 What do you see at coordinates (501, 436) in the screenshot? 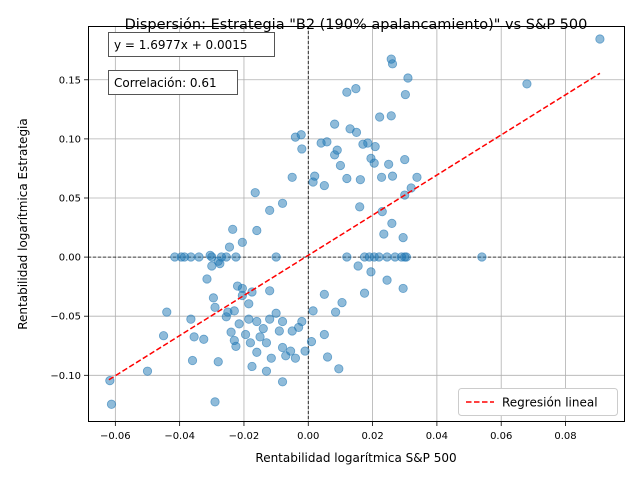
I see `x-tick-label: 0.06` at bounding box center [501, 436].